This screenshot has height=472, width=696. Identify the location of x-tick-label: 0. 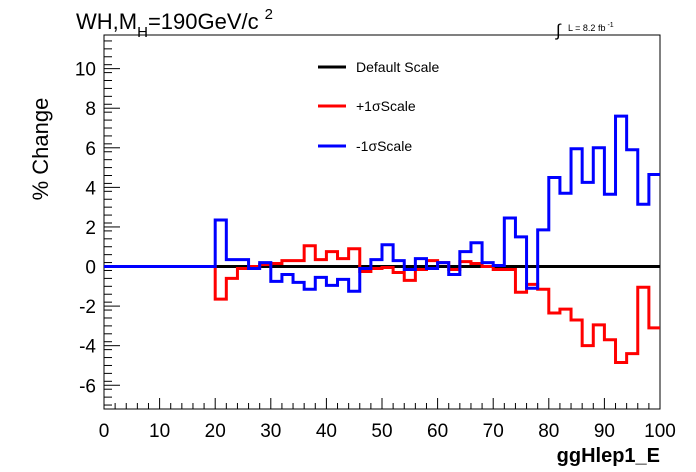
(104, 431).